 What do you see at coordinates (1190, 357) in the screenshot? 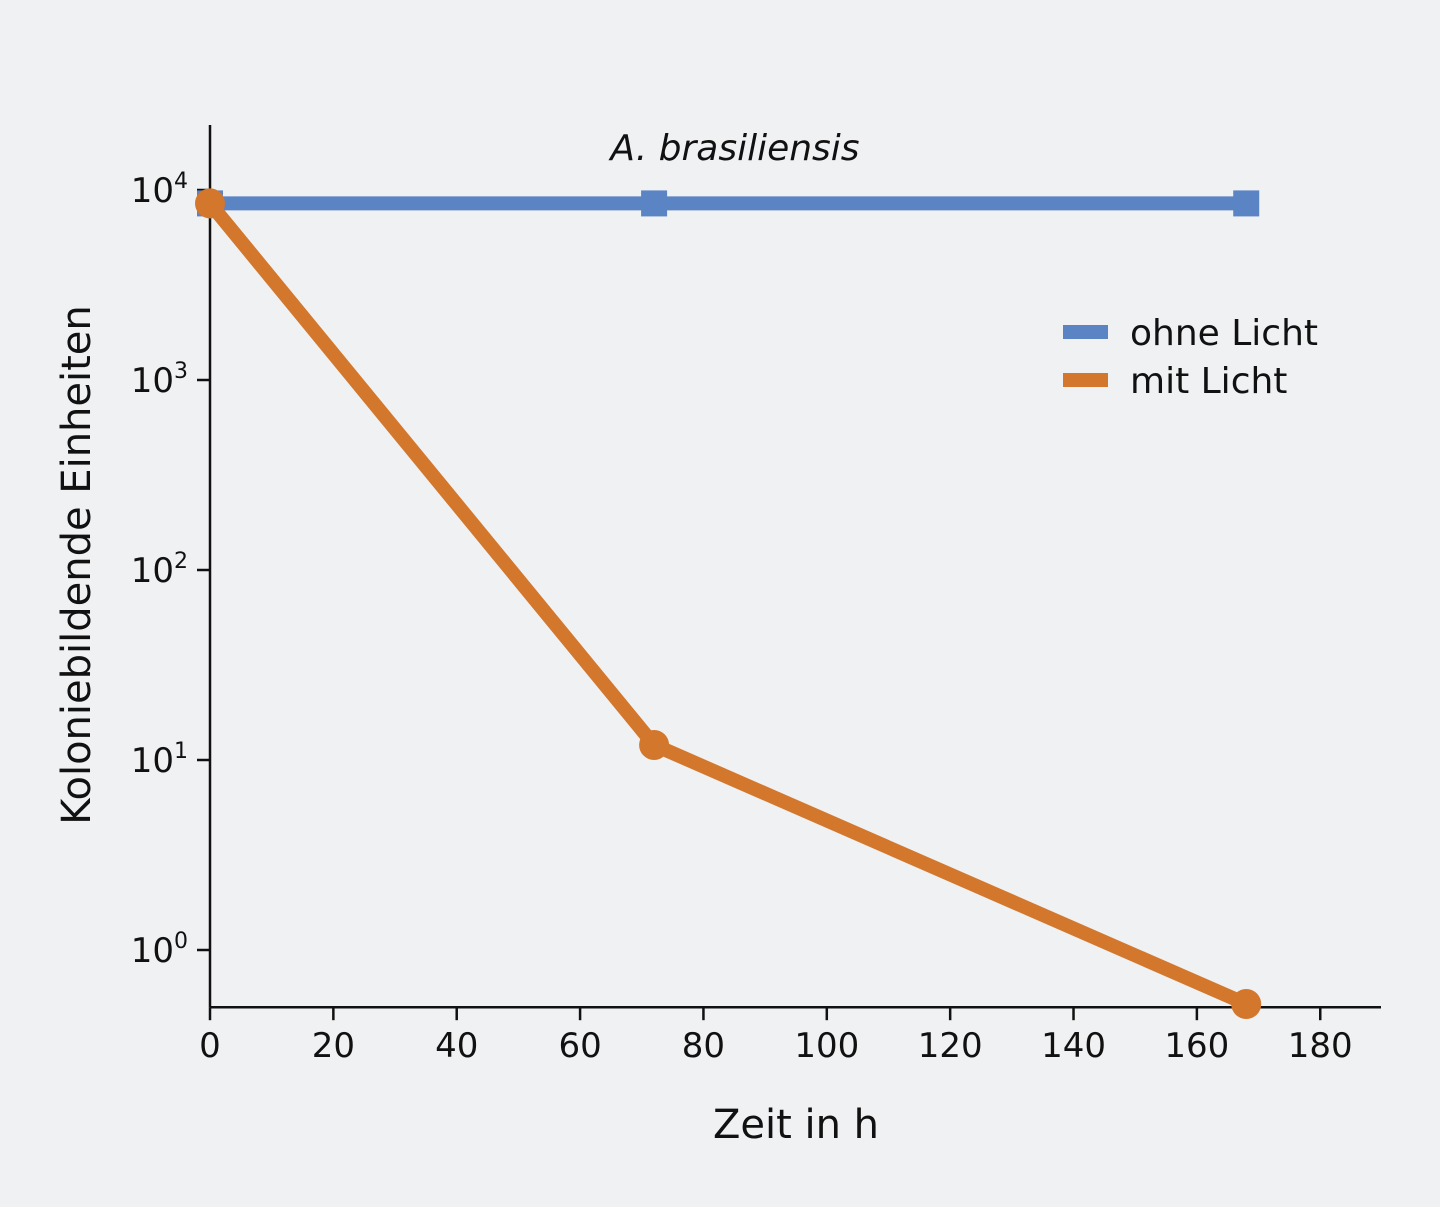
I see `legend: ohne Licht mit Licht` at bounding box center [1190, 357].